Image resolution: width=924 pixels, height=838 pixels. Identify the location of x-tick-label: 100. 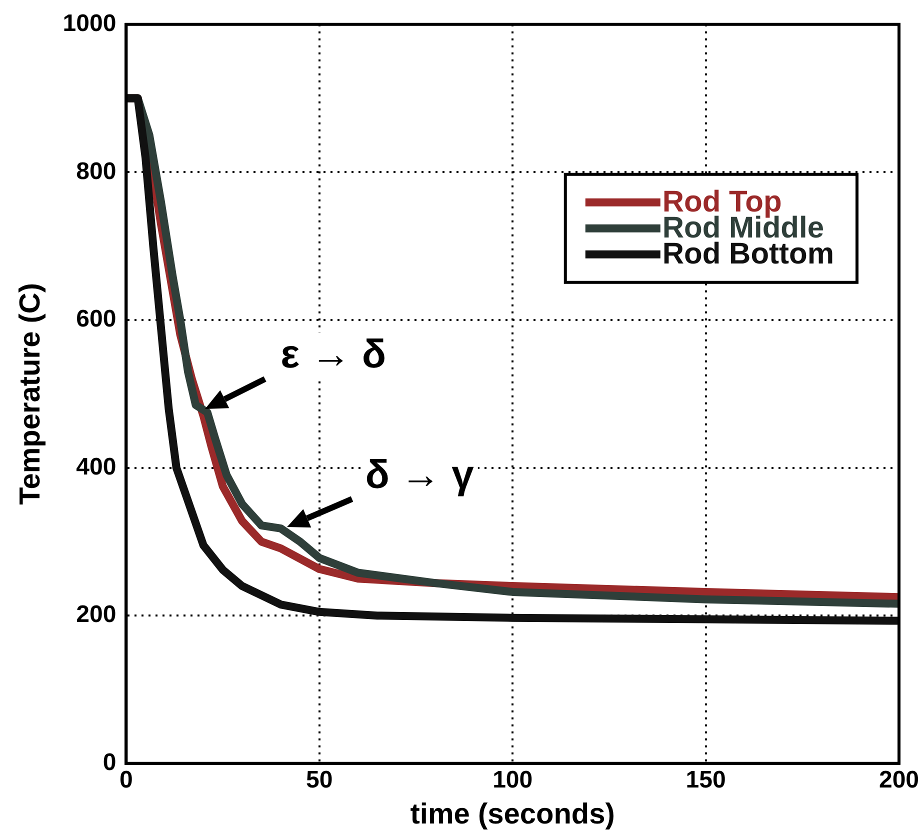
(512, 780).